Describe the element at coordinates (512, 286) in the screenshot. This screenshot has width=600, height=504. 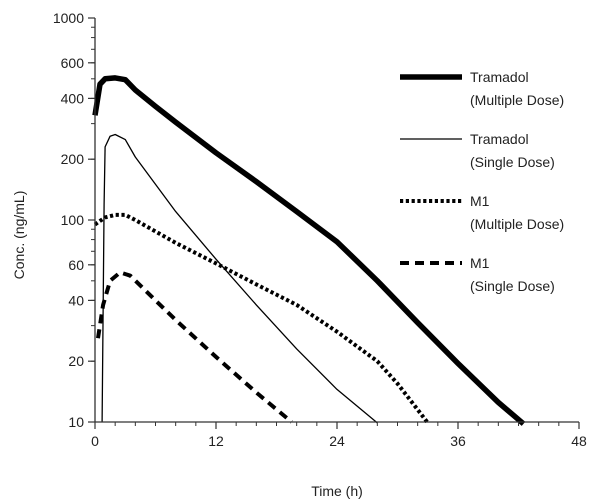
I see `legend-sublabel-4: (Single Dose)` at that location.